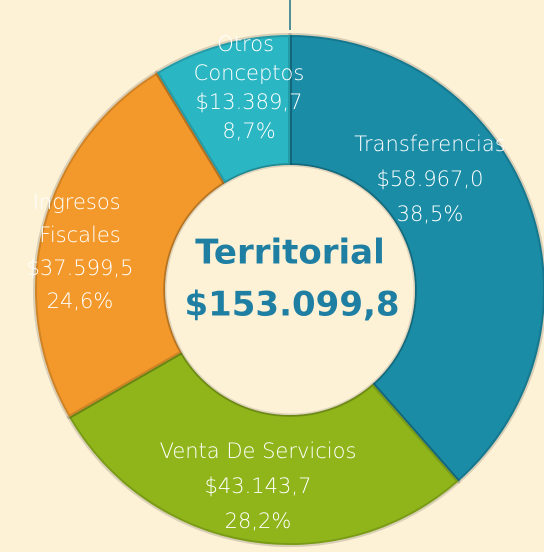 The height and width of the screenshot is (552, 544). I want to click on category-label: Otros Conceptos, so click(249, 58).